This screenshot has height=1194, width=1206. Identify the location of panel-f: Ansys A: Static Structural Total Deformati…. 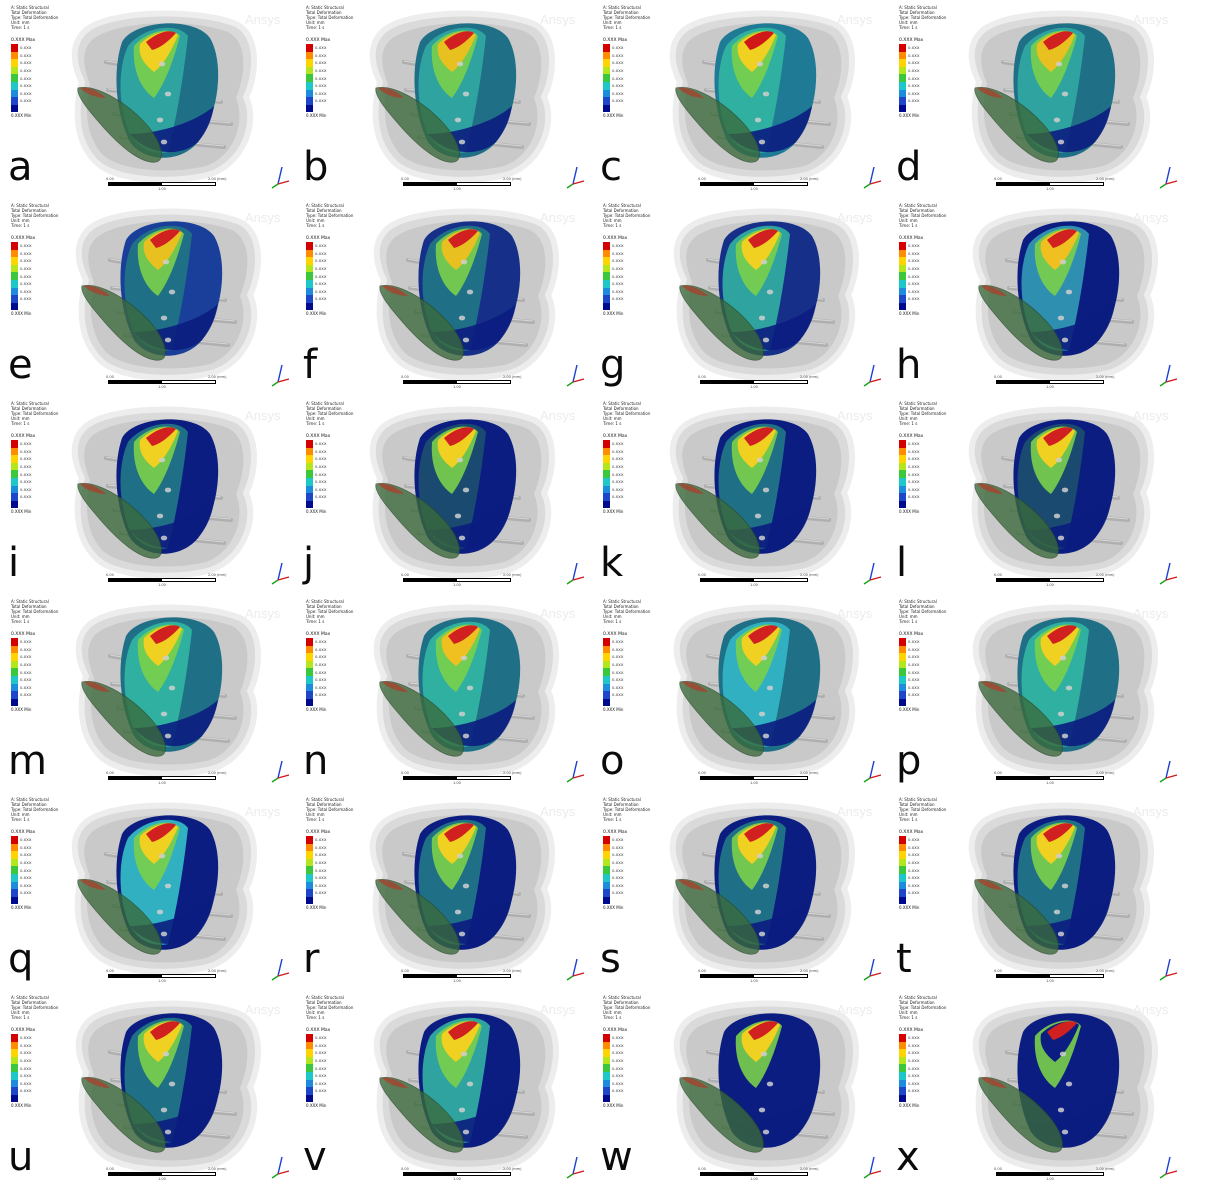
(442, 297).